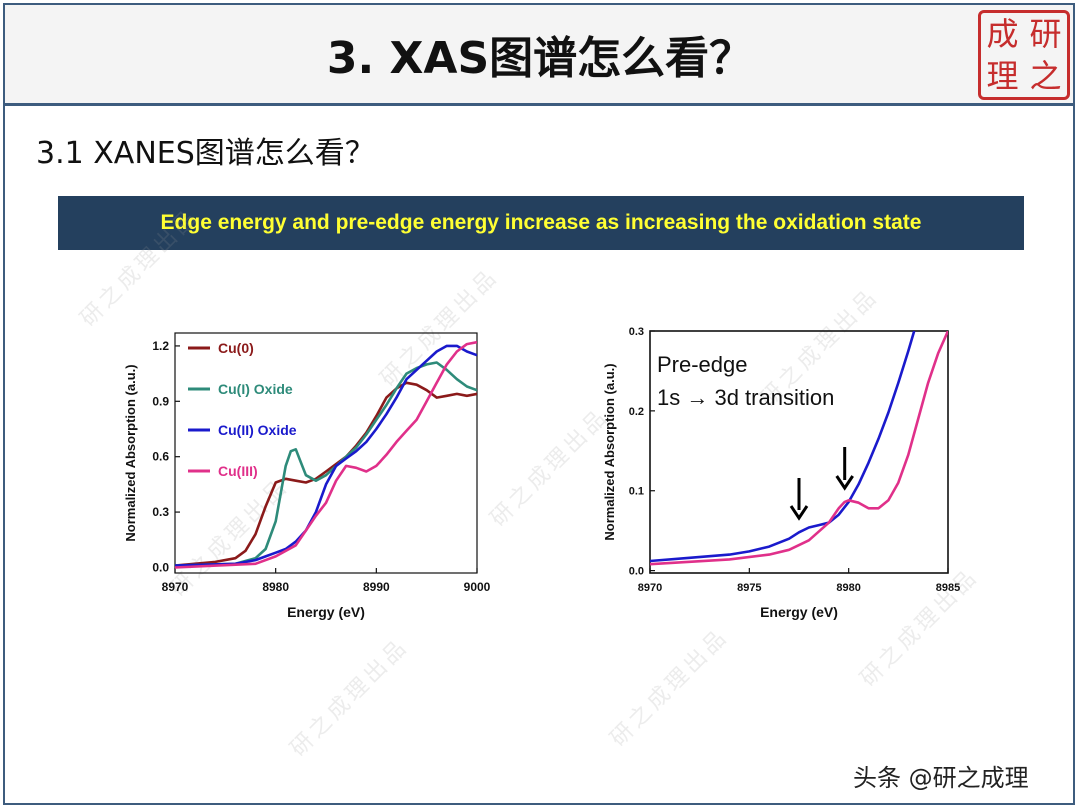 This screenshot has height=810, width=1080. What do you see at coordinates (257, 430) in the screenshot?
I see `legend-label: Cu(II) Oxide` at bounding box center [257, 430].